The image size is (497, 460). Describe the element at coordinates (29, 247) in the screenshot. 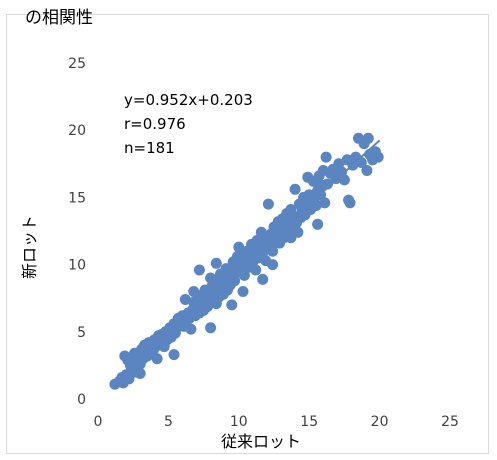

I see `y-axis-title: 新ロット` at that location.